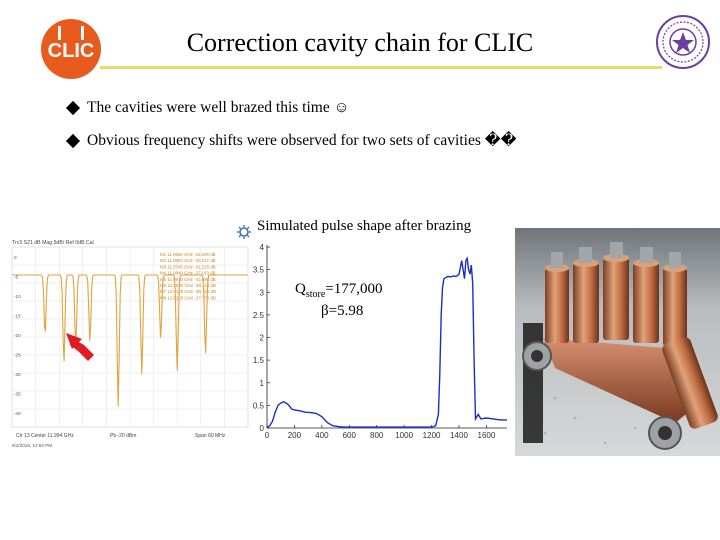 The image size is (720, 540). I want to click on analyzer-marker-entry: M2 11.9650 GHz -30.617 dB, so click(188, 260).